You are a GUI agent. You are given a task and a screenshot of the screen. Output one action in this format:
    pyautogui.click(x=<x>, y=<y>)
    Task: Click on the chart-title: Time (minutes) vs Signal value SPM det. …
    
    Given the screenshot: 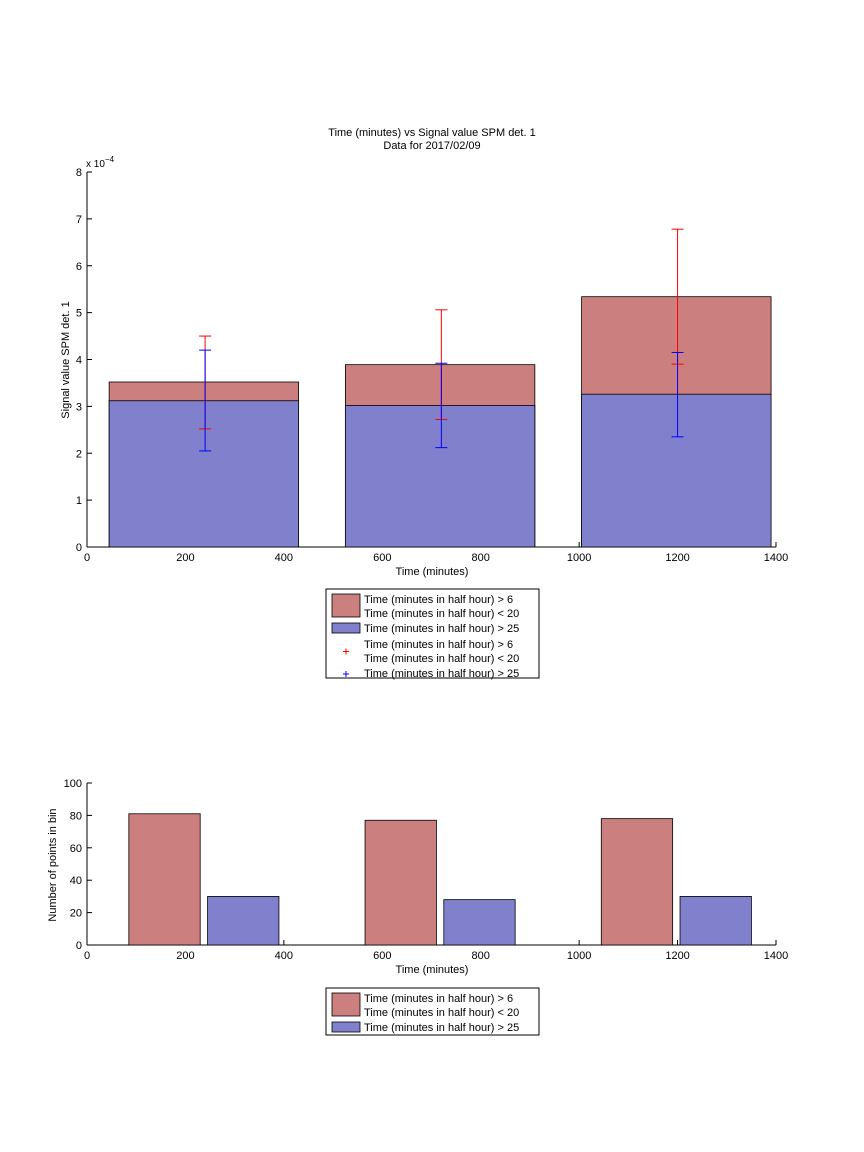 What is the action you would take?
    pyautogui.click(x=431, y=133)
    